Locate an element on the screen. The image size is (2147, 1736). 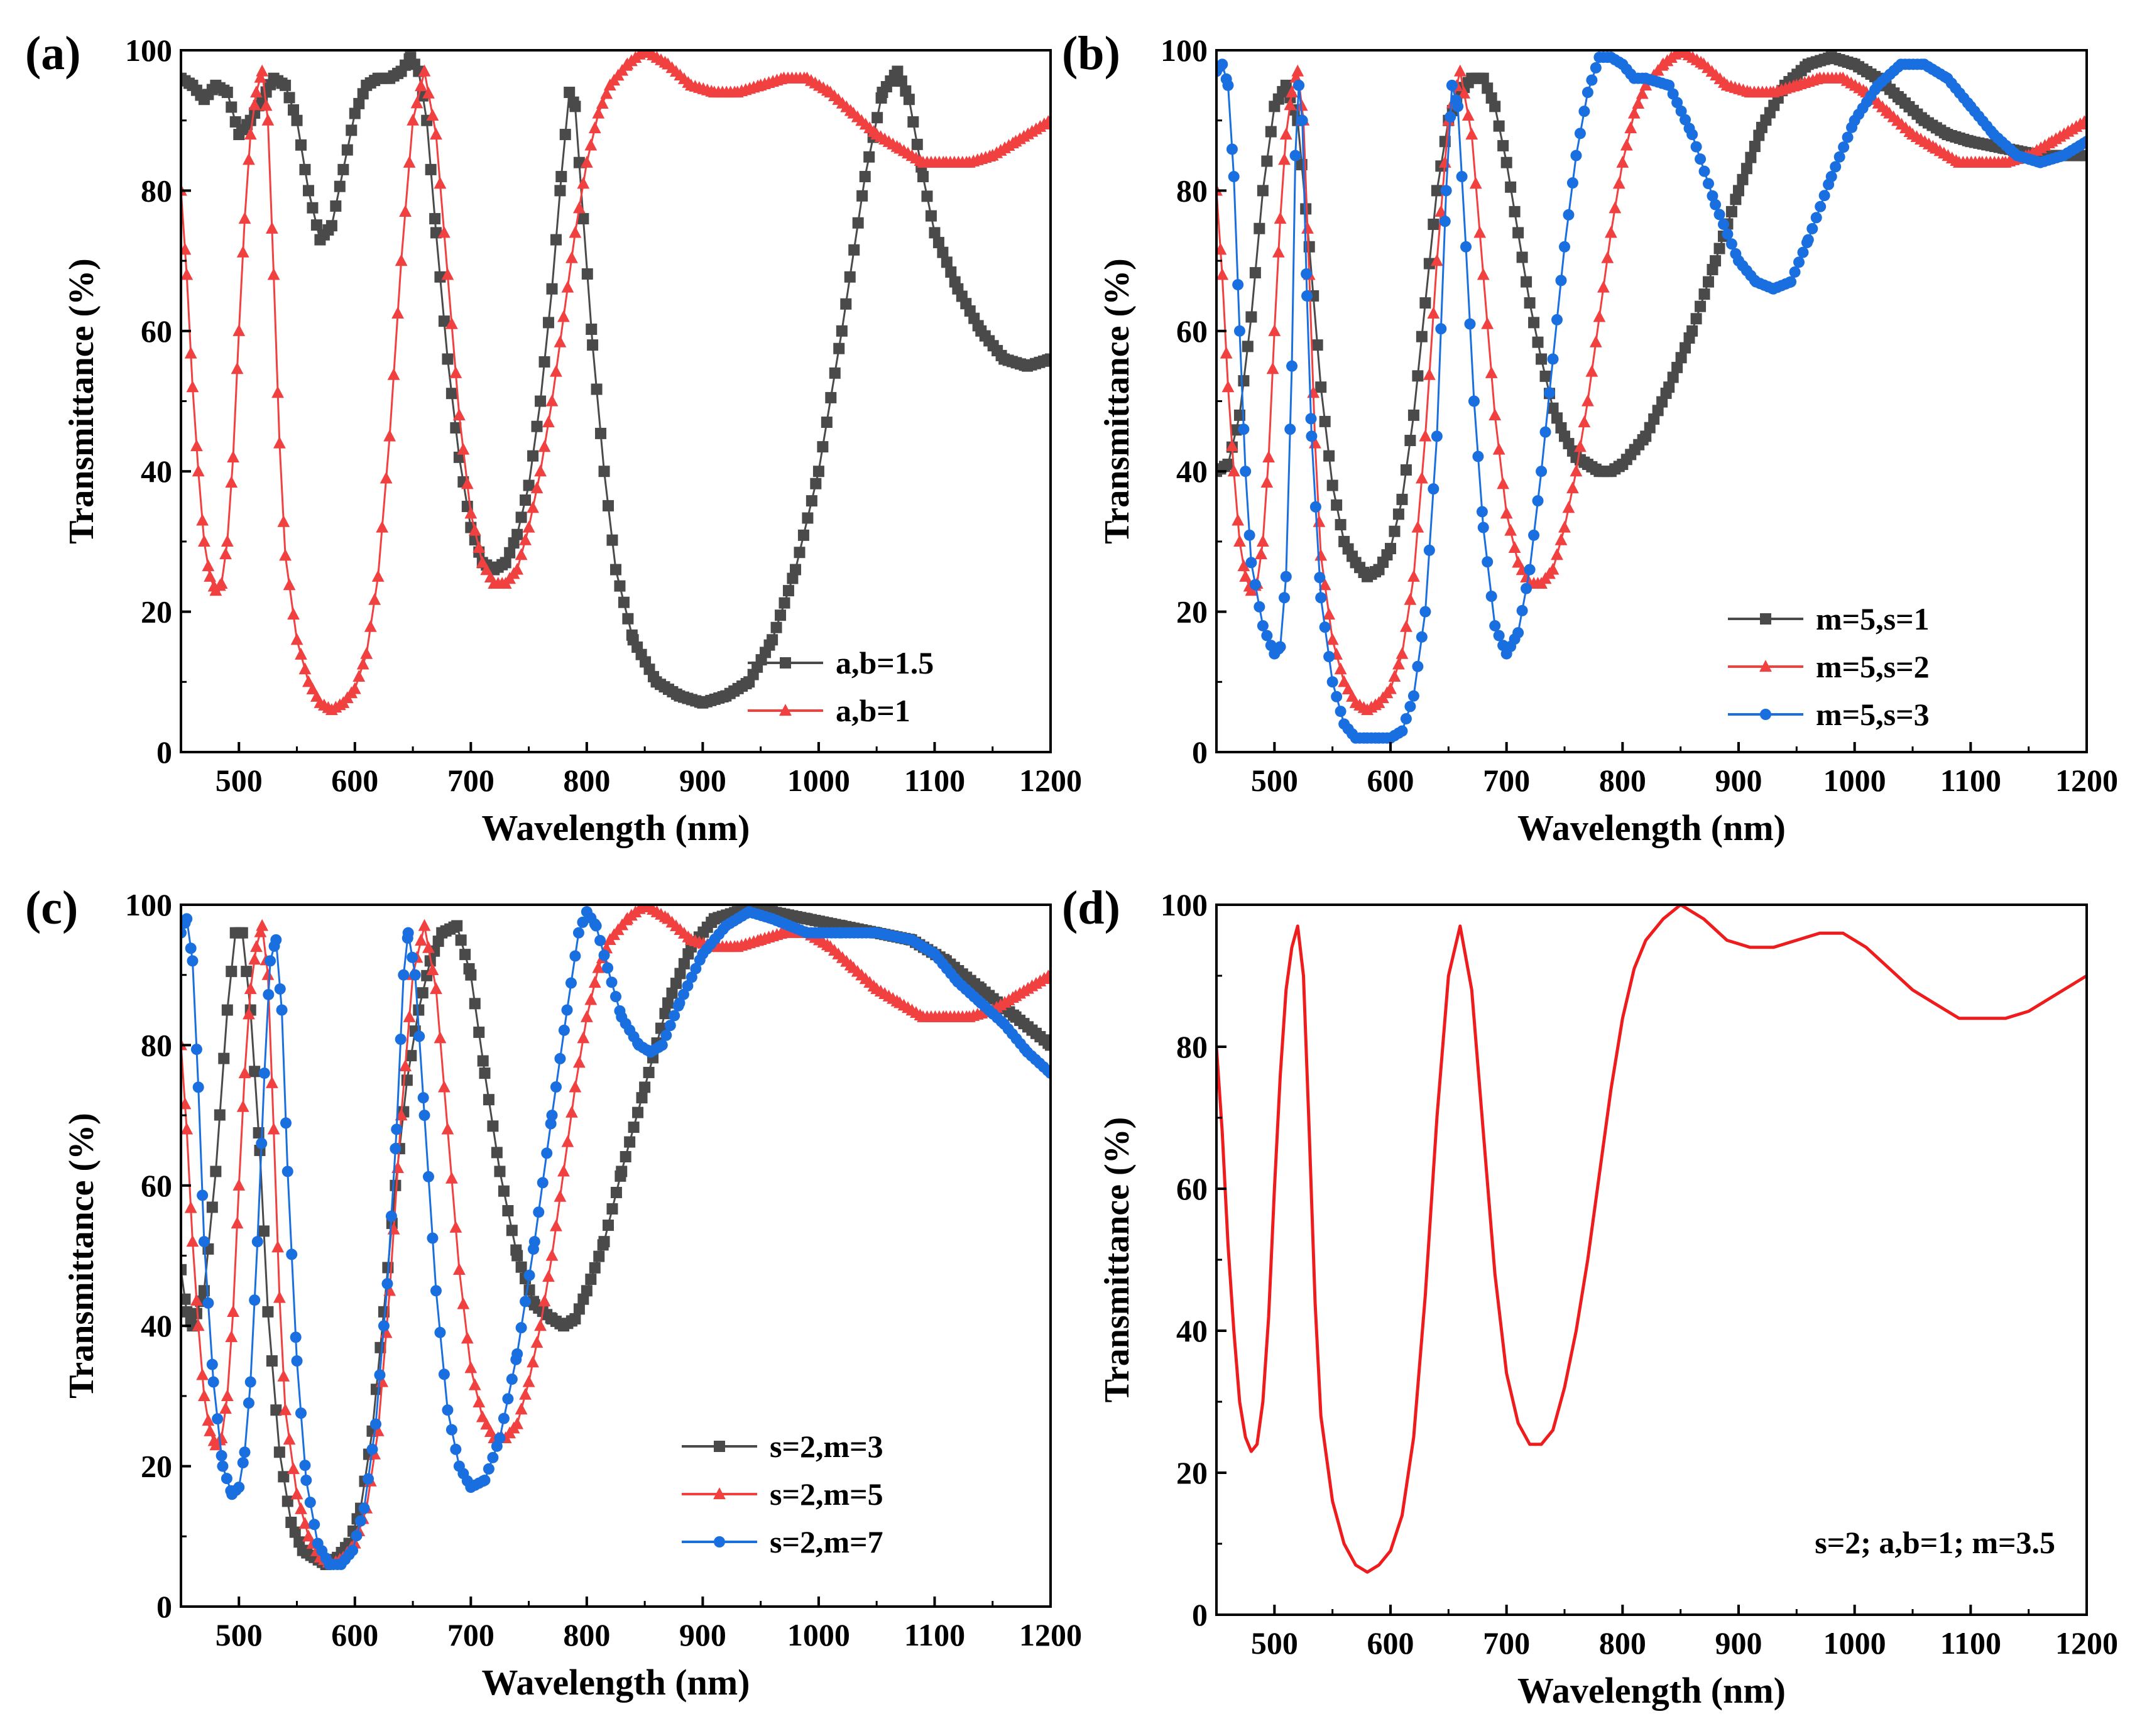
y-tick-label-3-1: 20 is located at coordinates (156, 1466).